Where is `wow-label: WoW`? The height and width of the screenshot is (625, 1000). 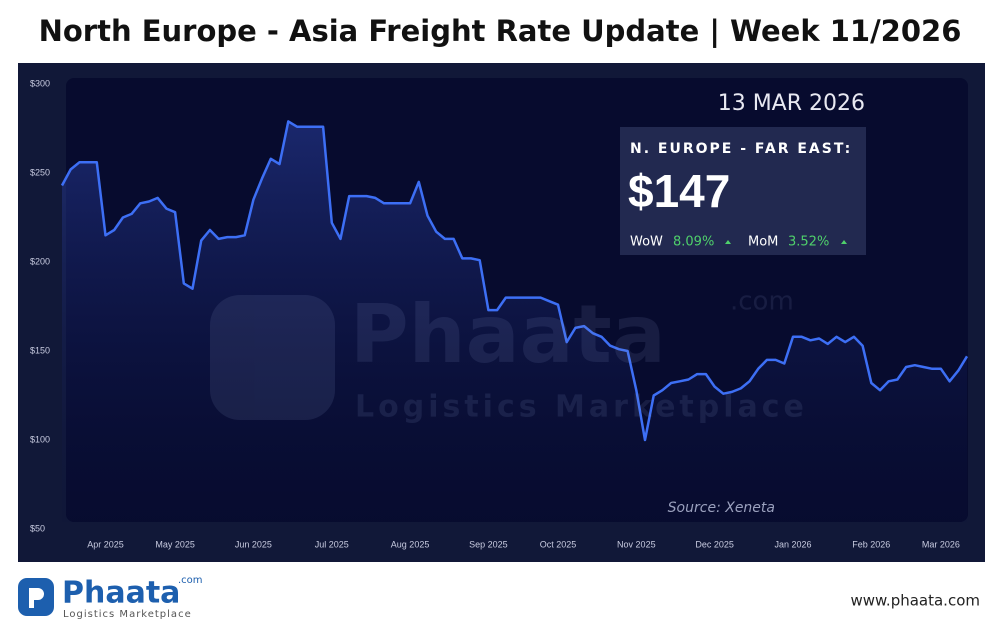 wow-label: WoW is located at coordinates (646, 242).